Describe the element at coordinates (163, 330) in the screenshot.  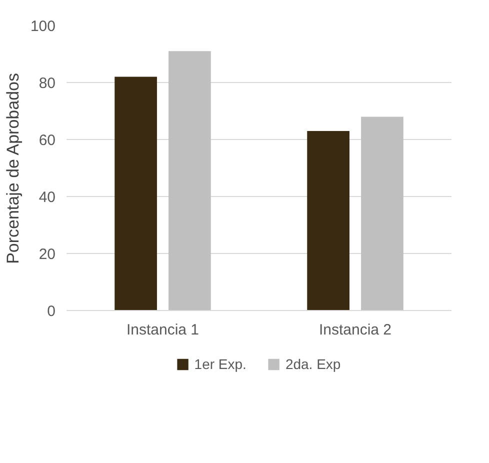
I see `x-tick-label: Instancia 1` at that location.